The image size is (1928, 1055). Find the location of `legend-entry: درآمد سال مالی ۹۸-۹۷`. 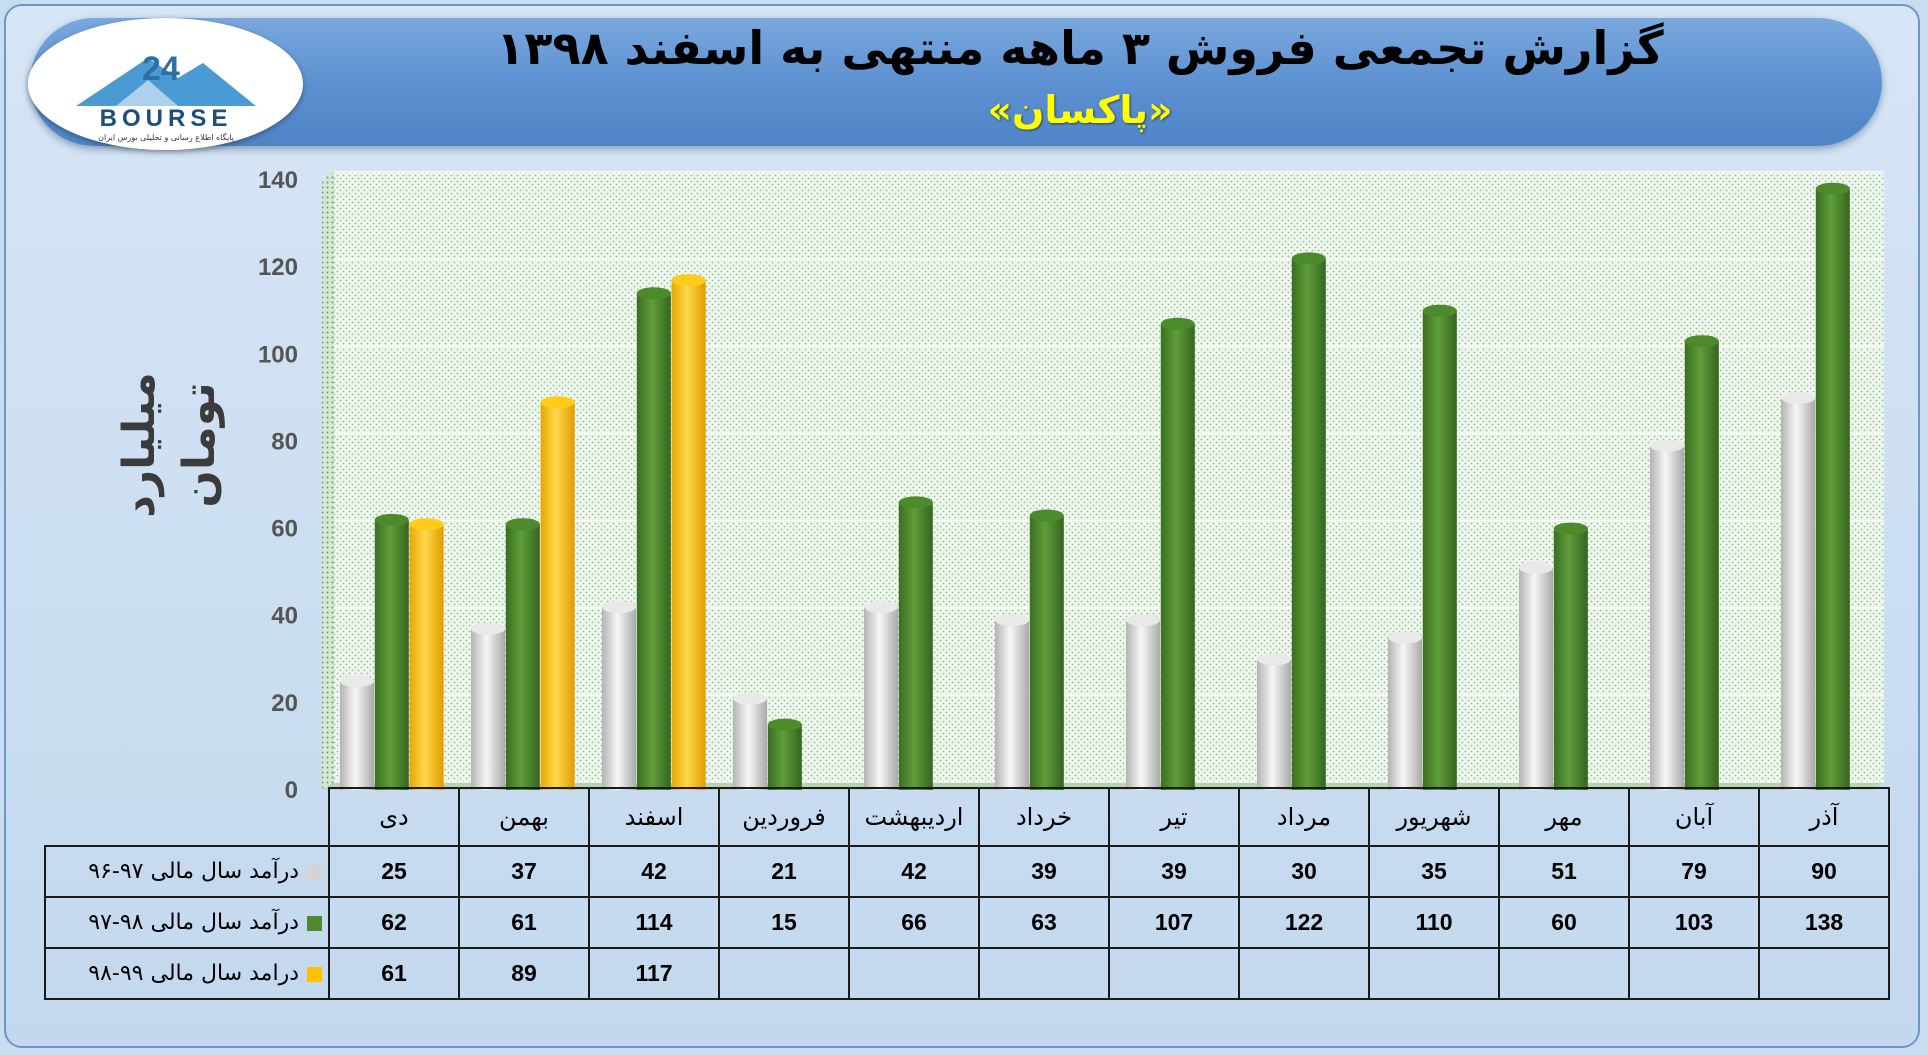

legend-entry: درآمد سال مالی ۹۸-۹۷ is located at coordinates (187, 922).